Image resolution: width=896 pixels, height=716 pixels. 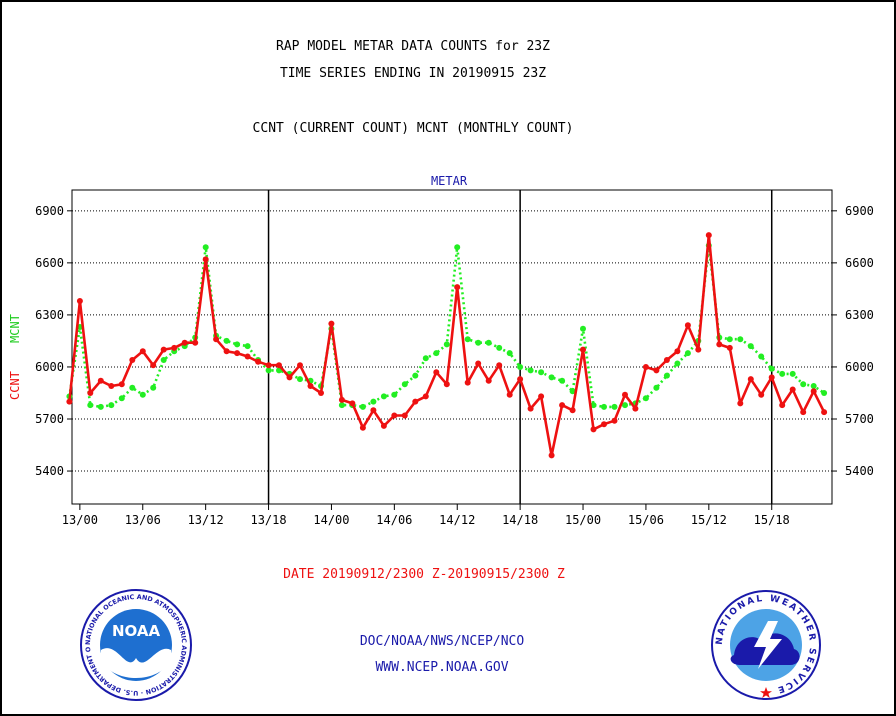 I want to click on x-tick-label: 14/18, so click(x=520, y=520).